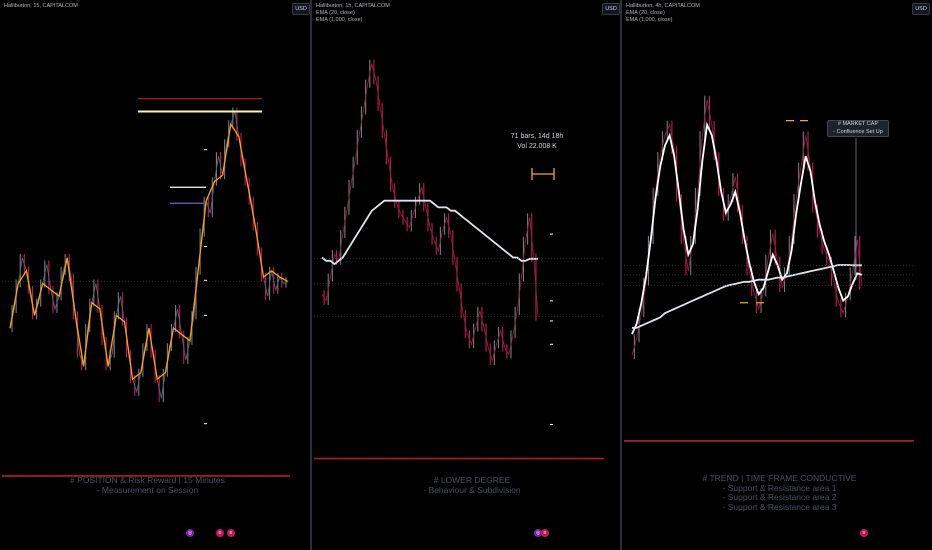 Image resolution: width=932 pixels, height=550 pixels. What do you see at coordinates (149, 251) in the screenshot?
I see `zigzag-line` at bounding box center [149, 251].